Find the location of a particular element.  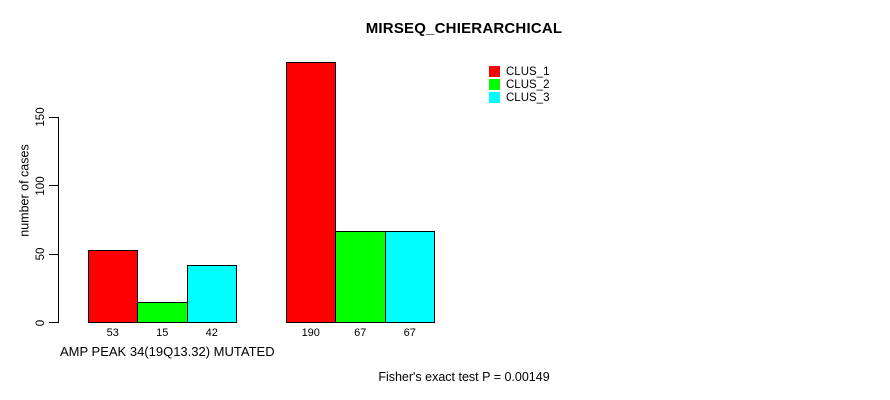

y-tick-label: 50 is located at coordinates (41, 254).